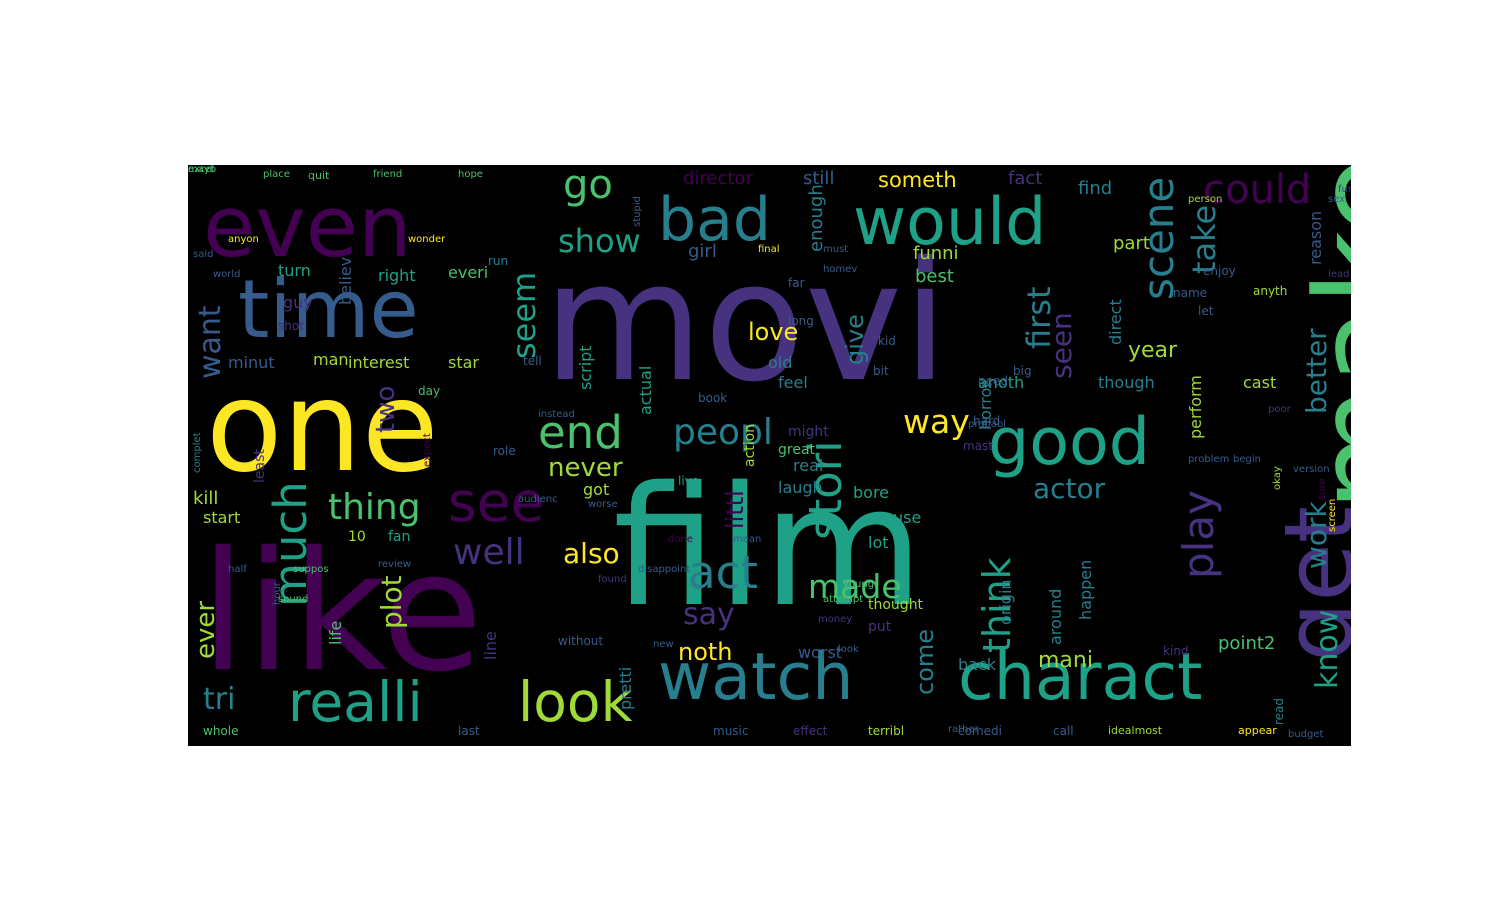 The width and height of the screenshot is (1500, 903). Describe the element at coordinates (978, 446) in the screenshot. I see `cloud-word: mast` at that location.